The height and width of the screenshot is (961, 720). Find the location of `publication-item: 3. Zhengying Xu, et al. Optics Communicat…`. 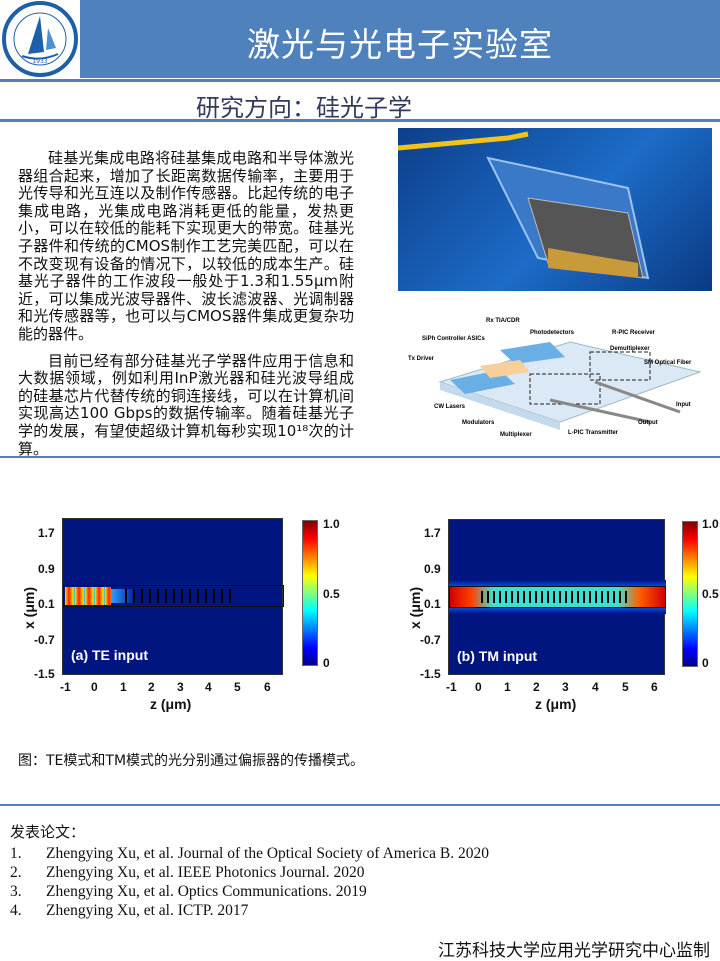

publication-item: 3. Zhengying Xu, et al. Optics Communicat… is located at coordinates (188, 891).